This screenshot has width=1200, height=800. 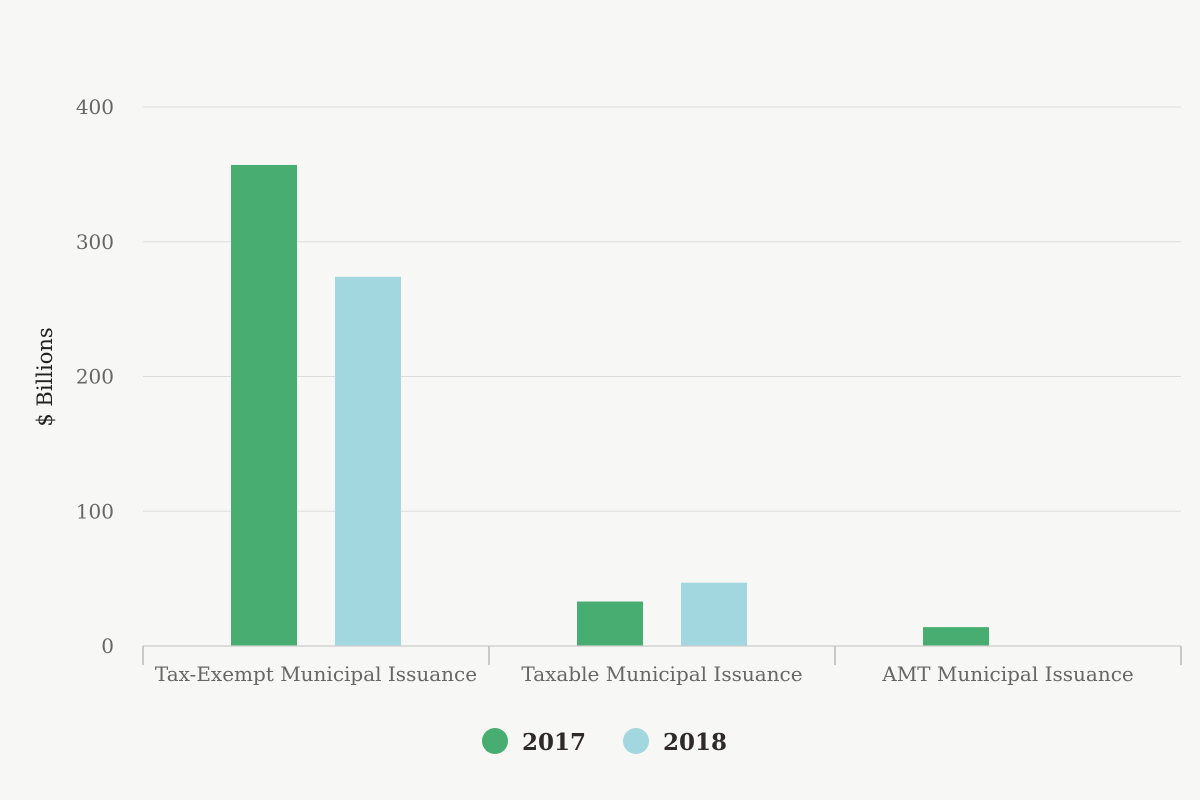 I want to click on y-tick-label: 400, so click(x=95, y=107).